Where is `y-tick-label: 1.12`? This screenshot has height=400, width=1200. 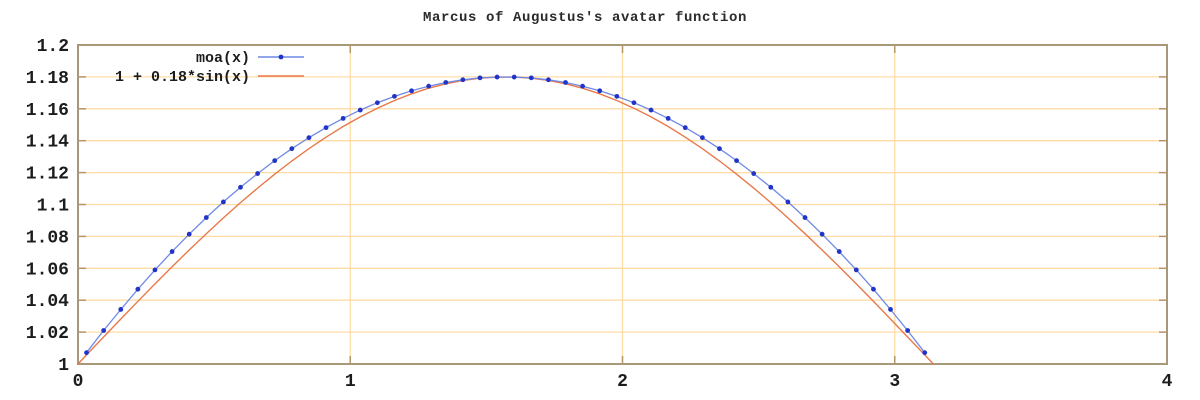
y-tick-label: 1.12 is located at coordinates (47, 175).